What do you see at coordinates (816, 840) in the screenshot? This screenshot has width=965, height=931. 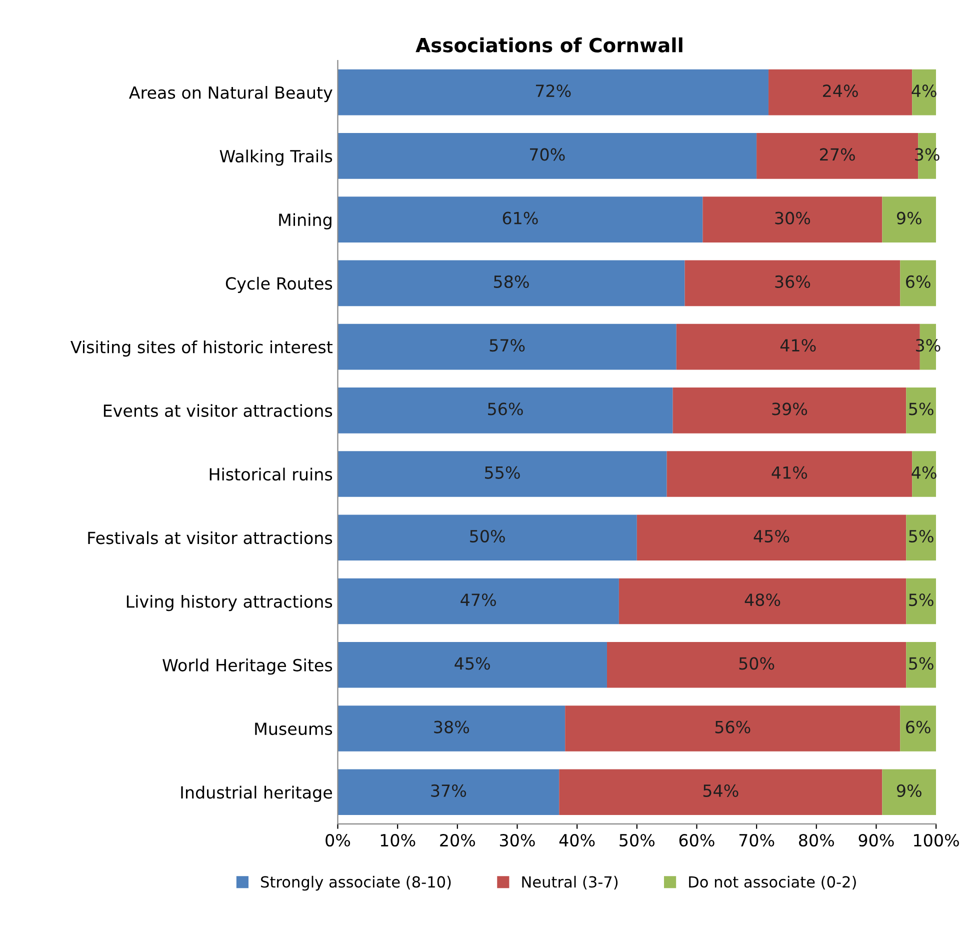 I see `x-tick-label: 80%` at bounding box center [816, 840].